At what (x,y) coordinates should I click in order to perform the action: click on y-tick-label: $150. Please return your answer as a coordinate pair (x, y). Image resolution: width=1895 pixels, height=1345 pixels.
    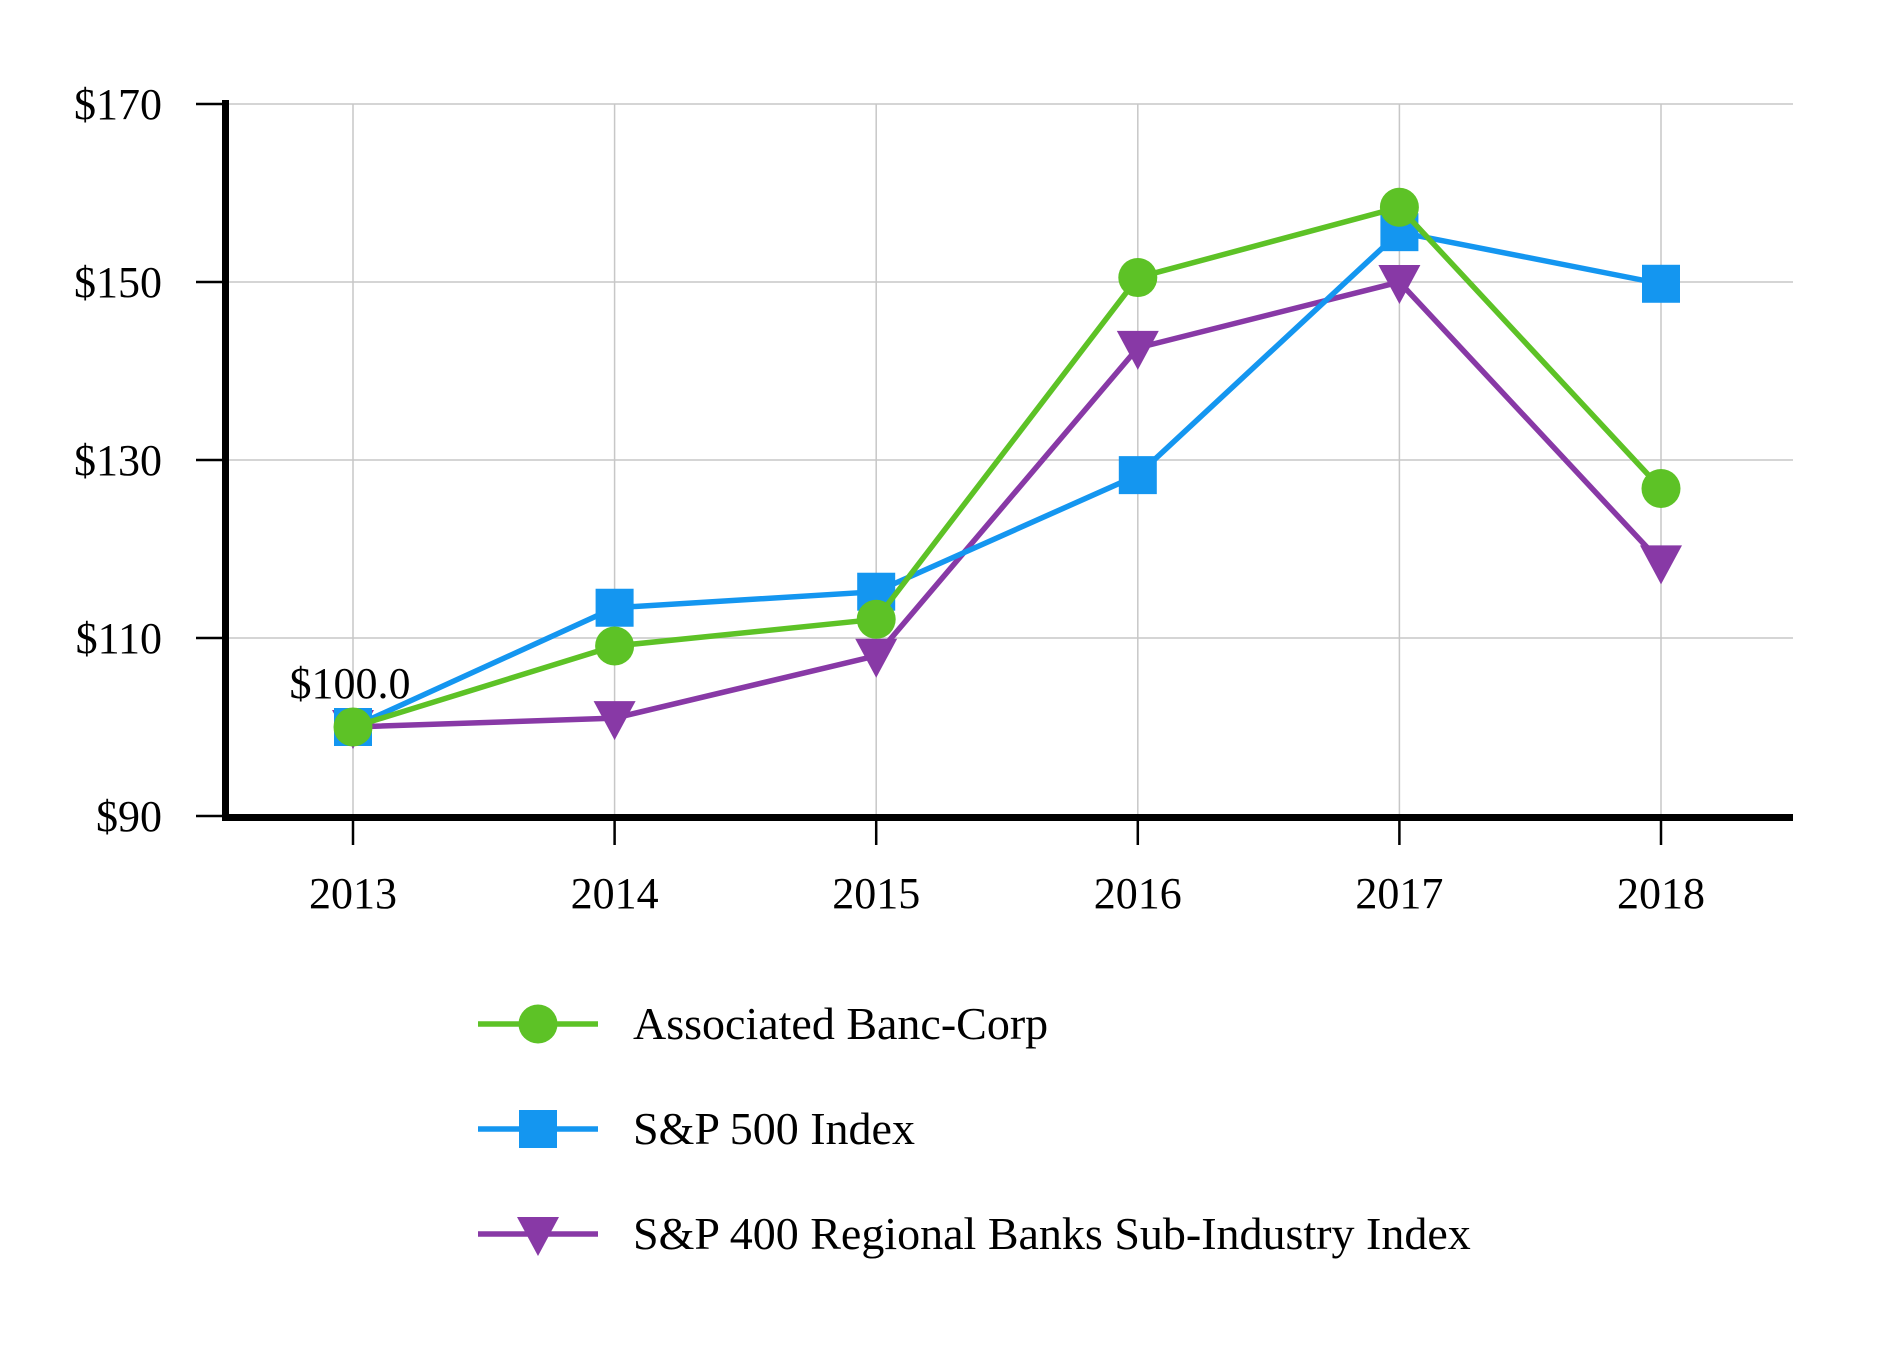
    Looking at the image, I should click on (118, 282).